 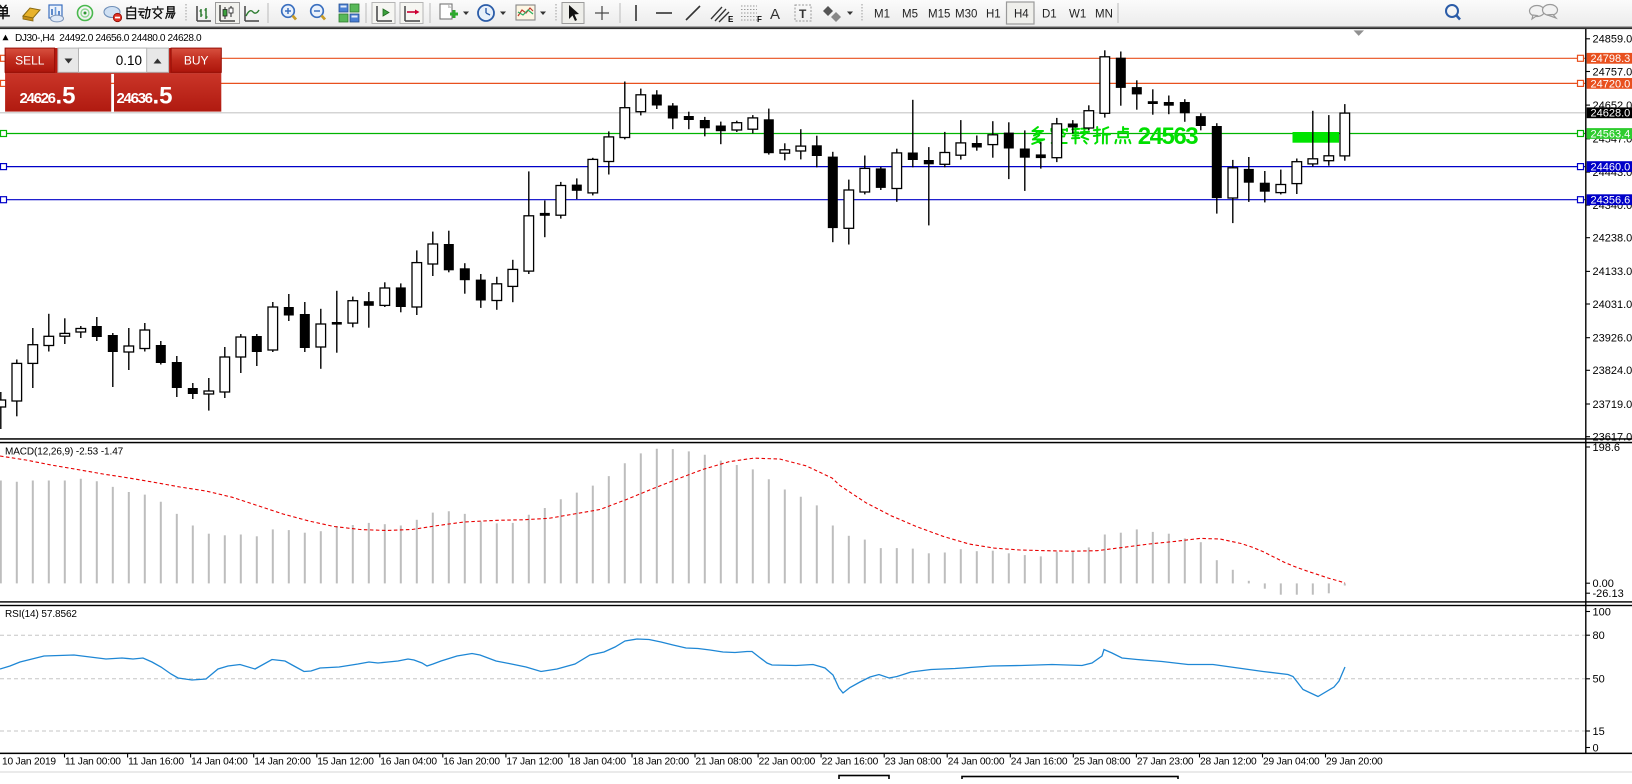 What do you see at coordinates (1612, 405) in the screenshot?
I see `svg-text: 23719.0` at bounding box center [1612, 405].